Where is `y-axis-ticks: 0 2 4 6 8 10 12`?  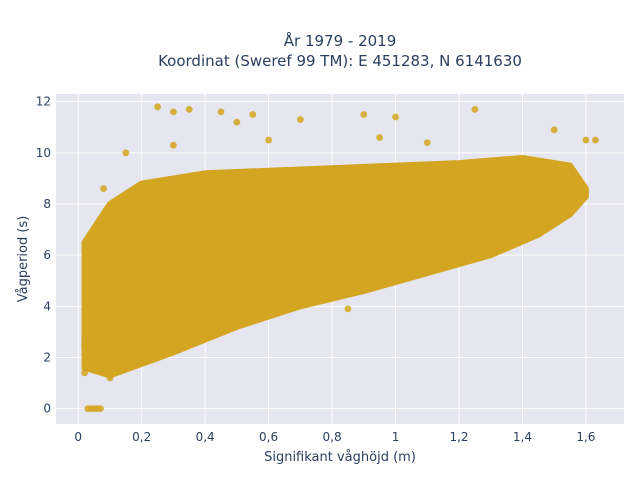 y-axis-ticks: 0 2 4 6 8 10 12 is located at coordinates (43, 255).